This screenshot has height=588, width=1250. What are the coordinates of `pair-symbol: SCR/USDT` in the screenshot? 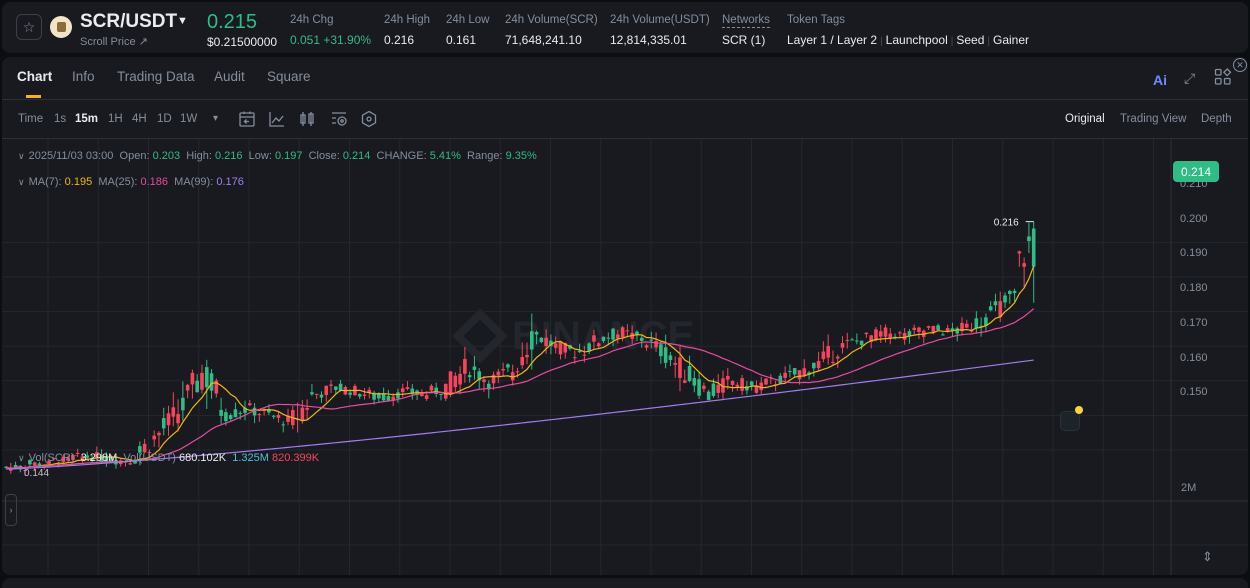 It's located at (129, 21).